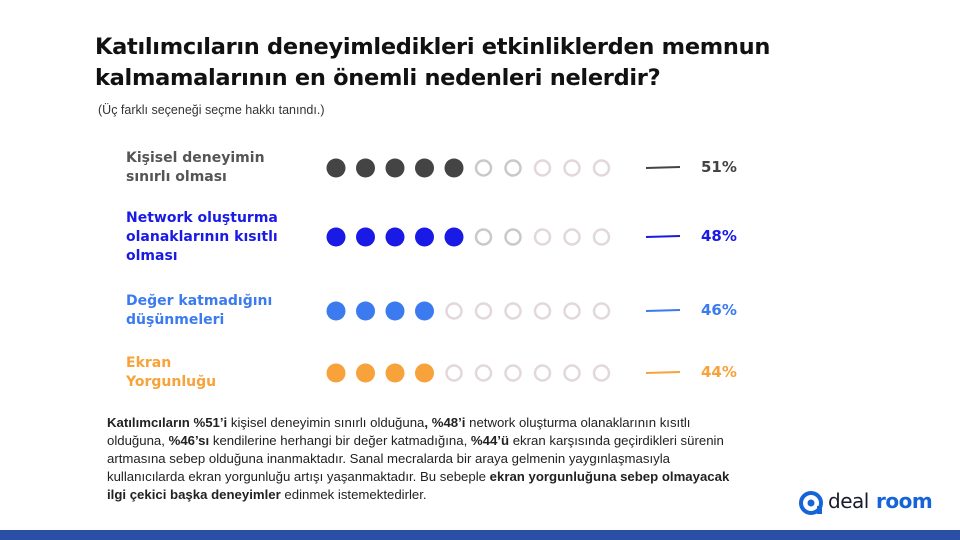 The height and width of the screenshot is (540, 960). What do you see at coordinates (149, 363) in the screenshot?
I see `row-label-line: Ekran` at bounding box center [149, 363].